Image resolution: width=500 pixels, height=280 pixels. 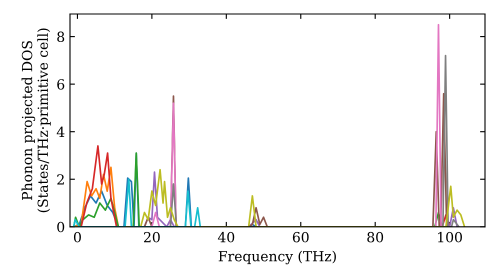 What do you see at coordinates (152, 237) in the screenshot?
I see `x-tick-label: 20` at bounding box center [152, 237].